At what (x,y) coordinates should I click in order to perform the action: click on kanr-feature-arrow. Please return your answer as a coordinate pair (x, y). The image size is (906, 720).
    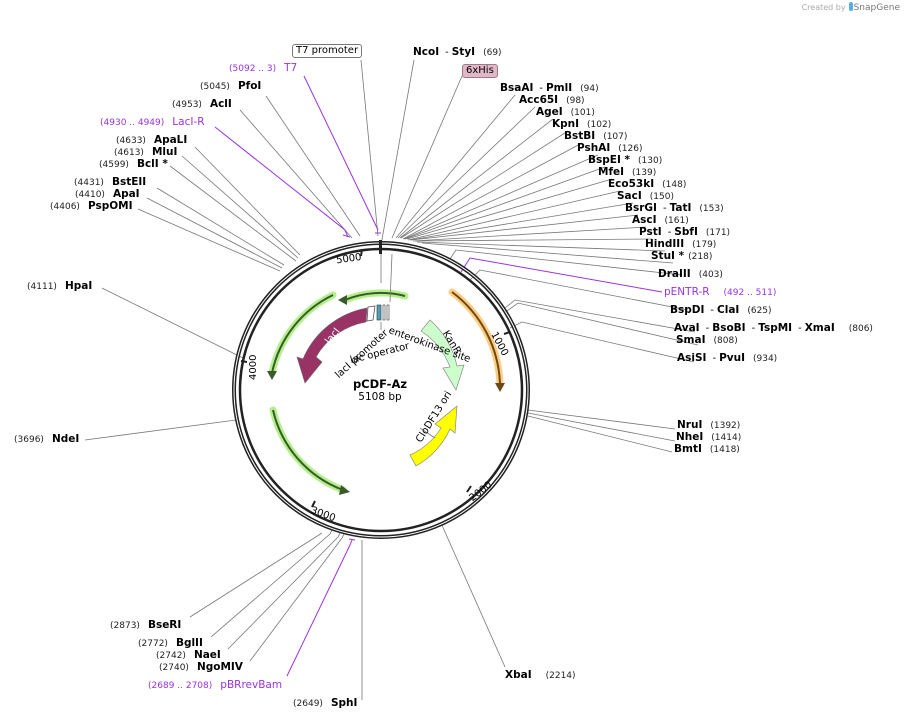
    Looking at the image, I should click on (442, 355).